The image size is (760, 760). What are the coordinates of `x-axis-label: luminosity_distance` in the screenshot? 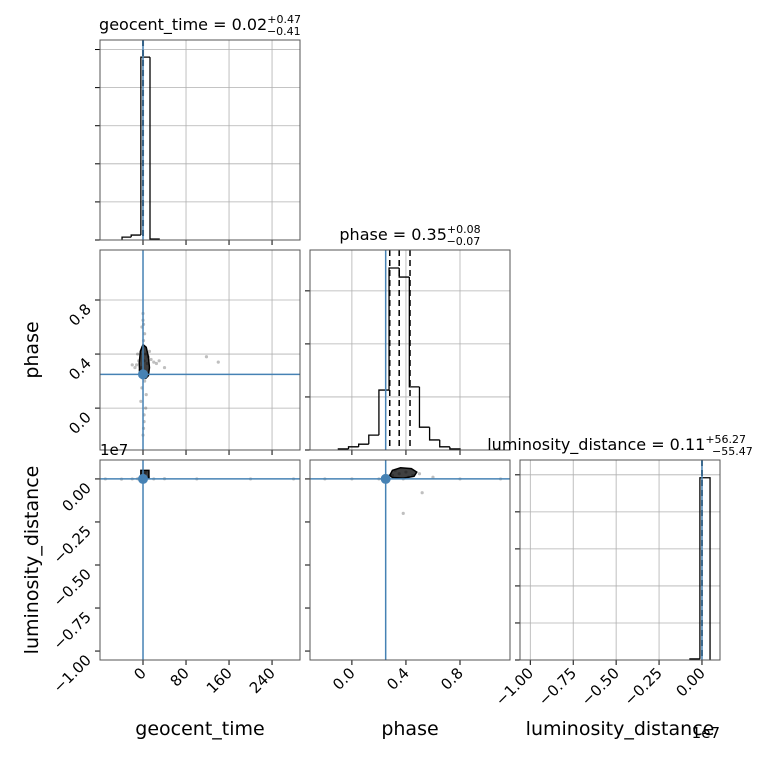 It's located at (620, 729).